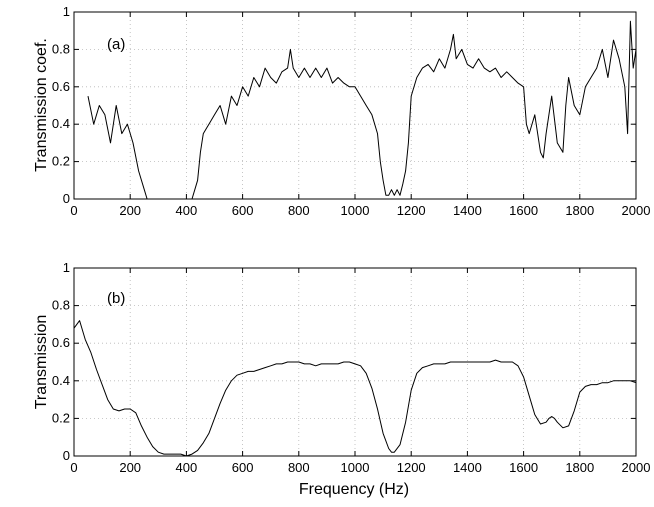  What do you see at coordinates (411, 210) in the screenshot?
I see `panel-a-xtick-label-1200: 1200` at bounding box center [411, 210].